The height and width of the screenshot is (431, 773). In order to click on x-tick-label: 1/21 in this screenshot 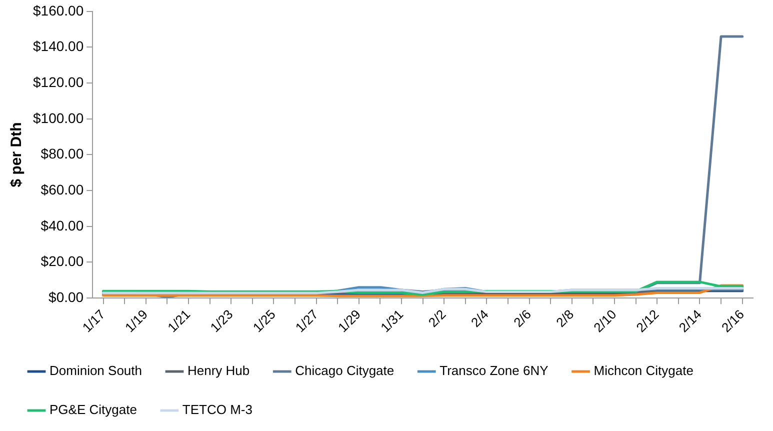, I will do `click(179, 321)`.